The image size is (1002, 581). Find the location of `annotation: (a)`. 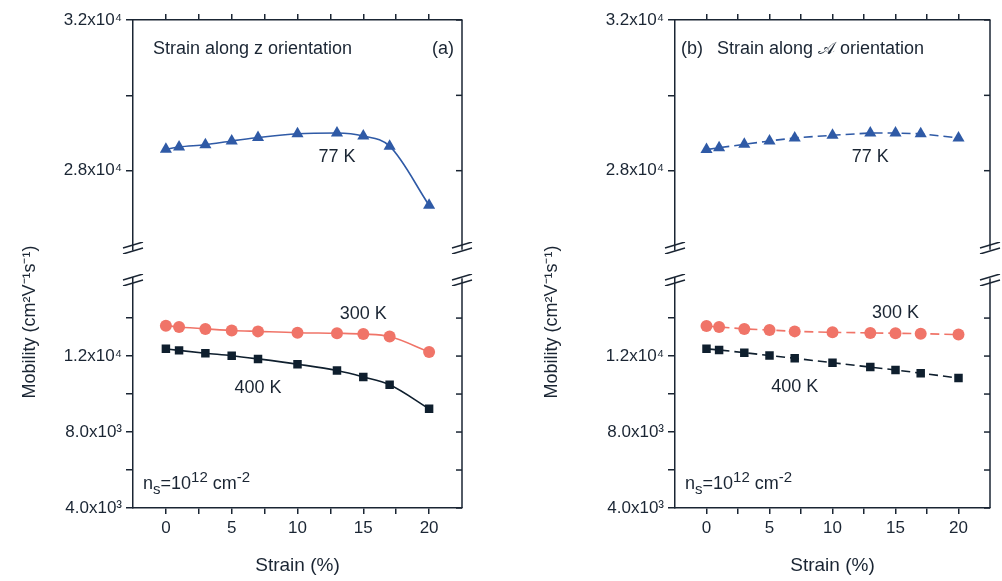

annotation: (a) is located at coordinates (443, 48).